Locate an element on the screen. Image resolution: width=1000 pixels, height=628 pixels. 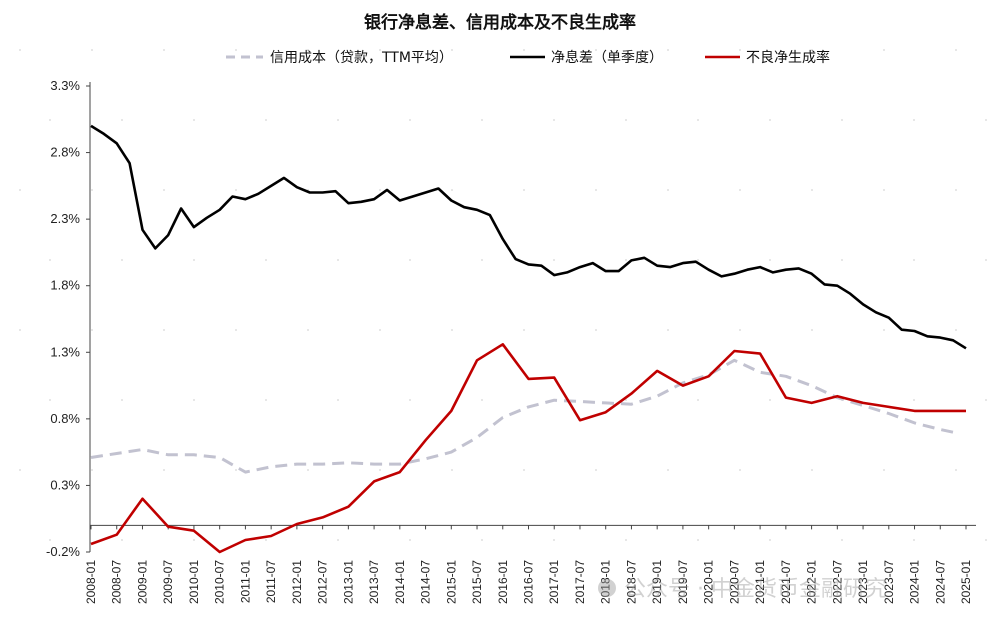
watermark: 公众号 · 中金货币金融研究 is located at coordinates (742, 589).